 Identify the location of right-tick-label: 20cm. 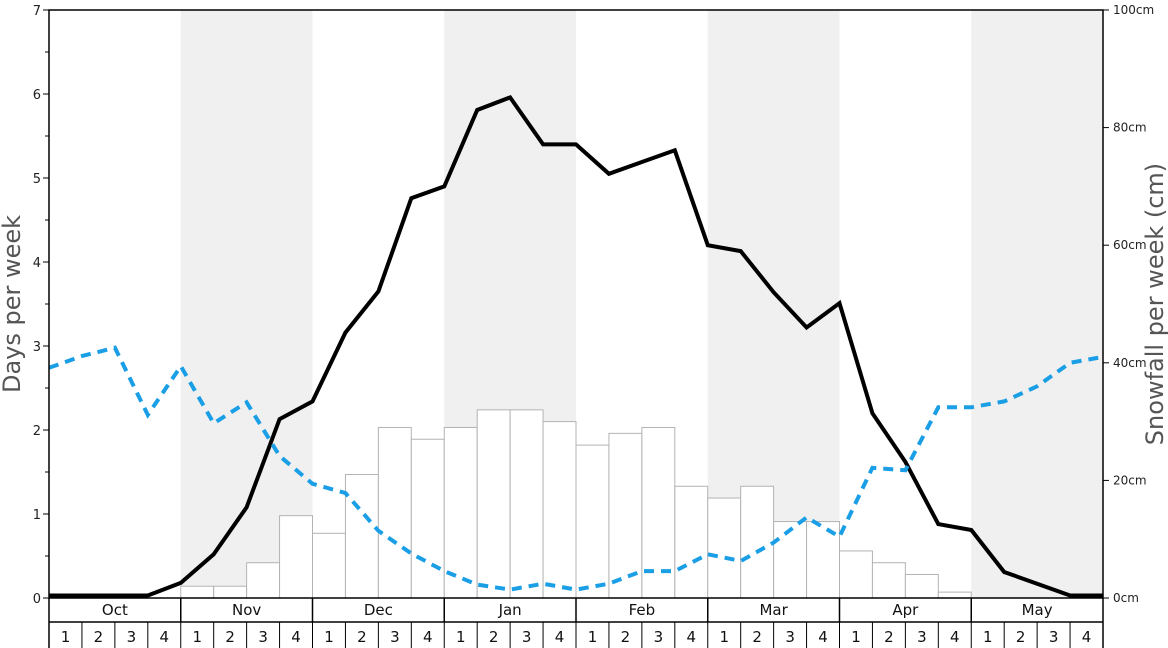
(1130, 480).